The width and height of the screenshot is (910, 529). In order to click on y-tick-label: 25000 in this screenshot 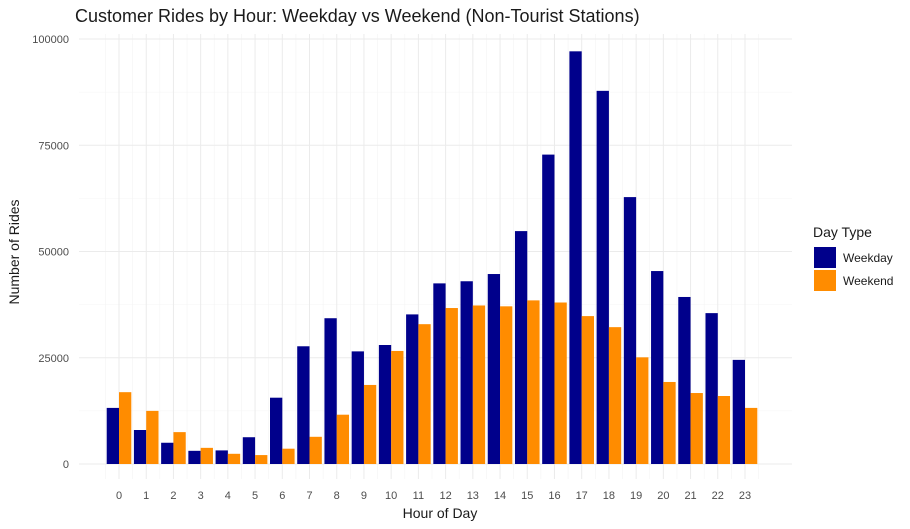, I will do `click(53, 359)`.